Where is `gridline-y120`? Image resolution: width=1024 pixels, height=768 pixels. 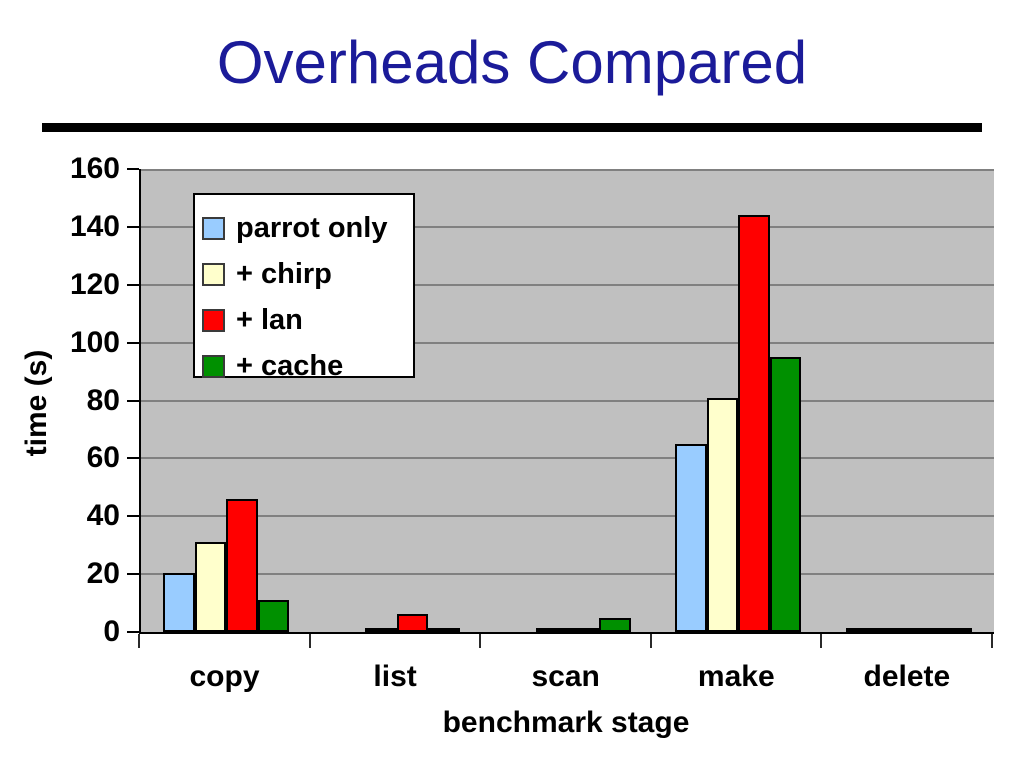
gridline-y120 is located at coordinates (567, 284).